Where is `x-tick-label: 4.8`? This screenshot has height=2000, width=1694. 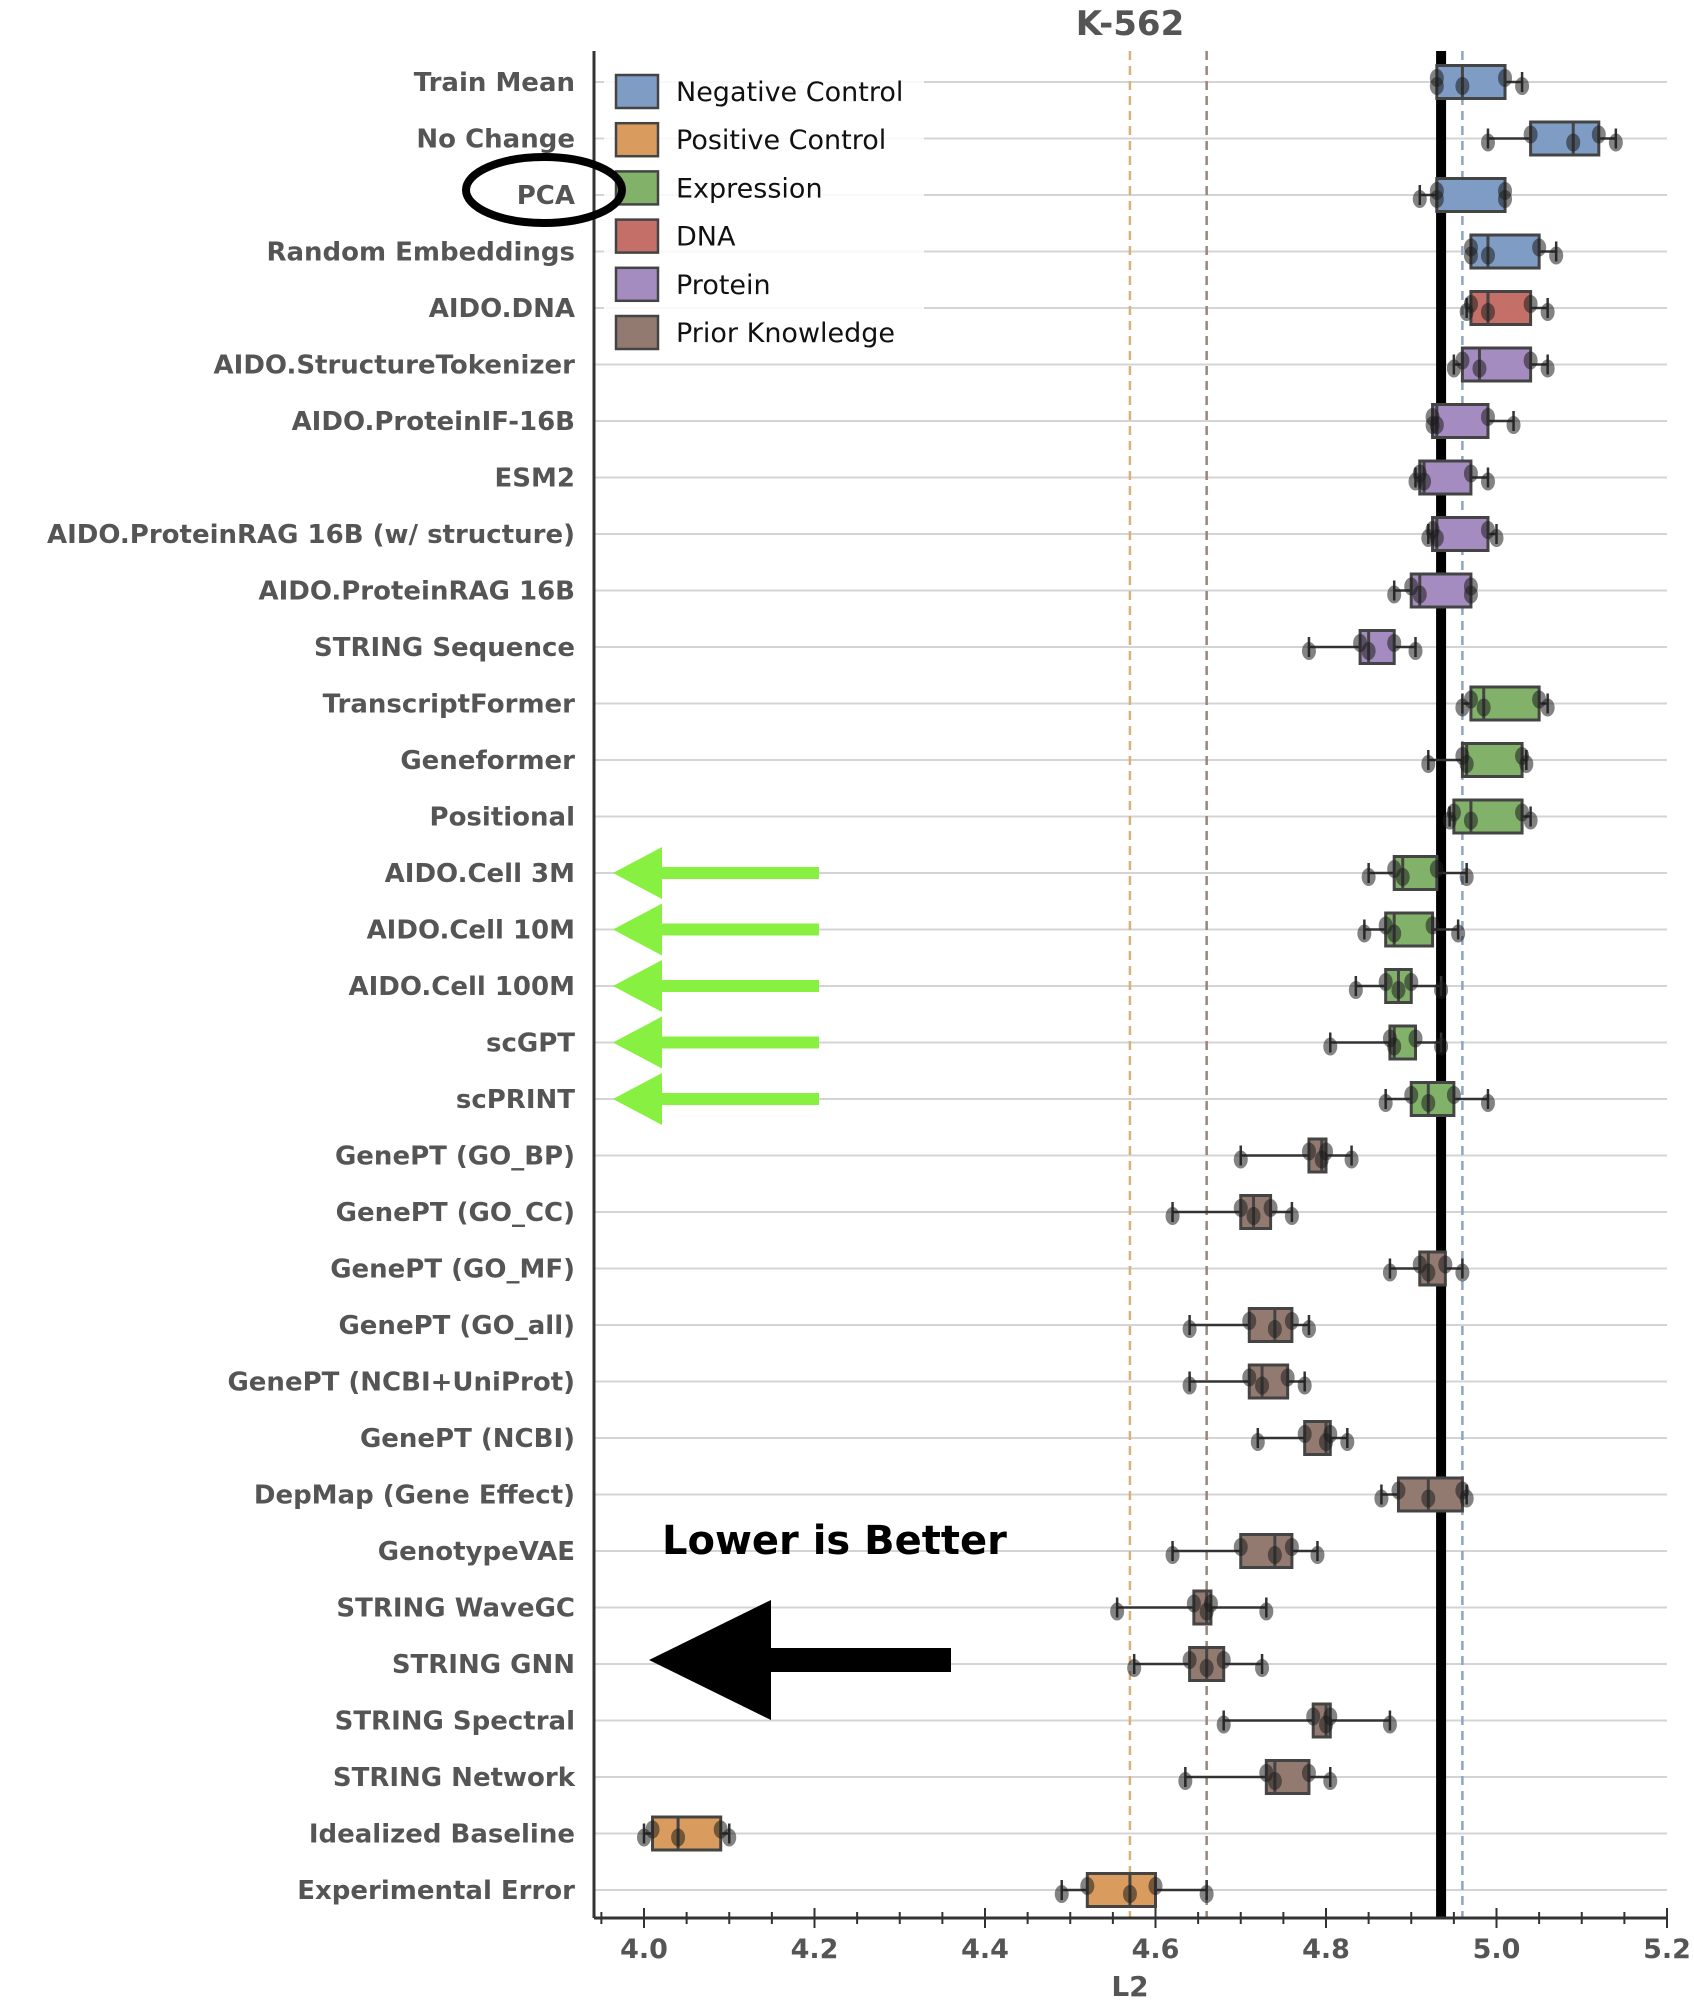 x-tick-label: 4.8 is located at coordinates (1326, 1949).